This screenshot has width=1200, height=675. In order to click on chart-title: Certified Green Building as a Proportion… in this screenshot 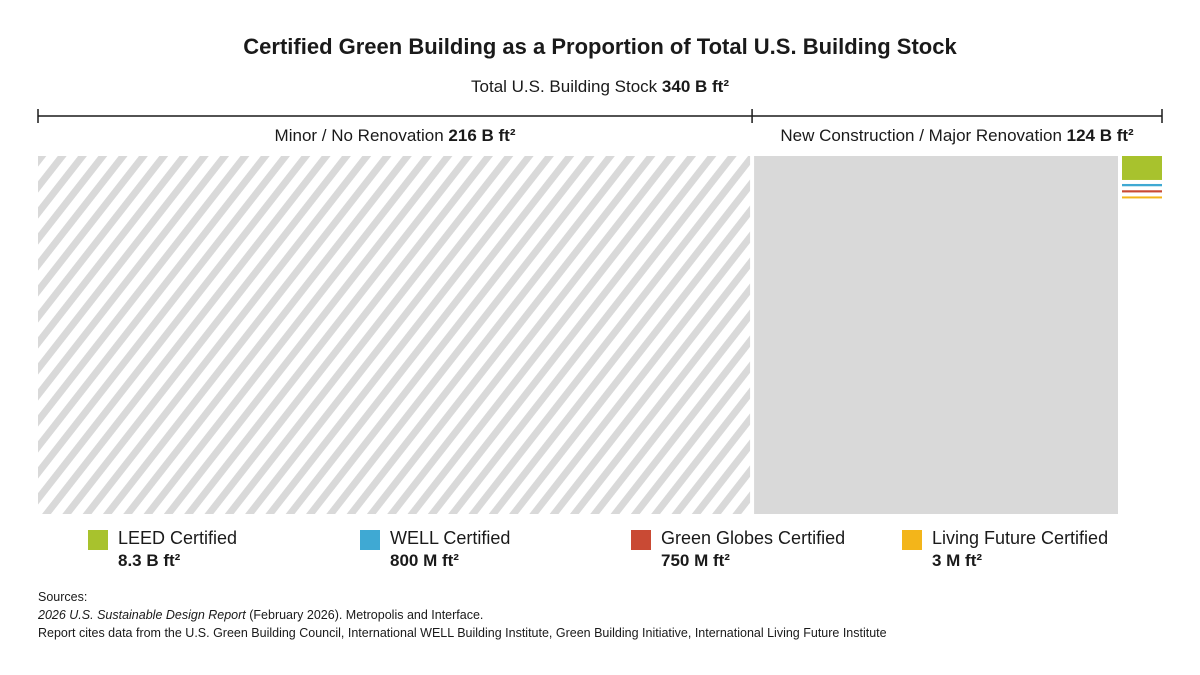, I will do `click(600, 46)`.